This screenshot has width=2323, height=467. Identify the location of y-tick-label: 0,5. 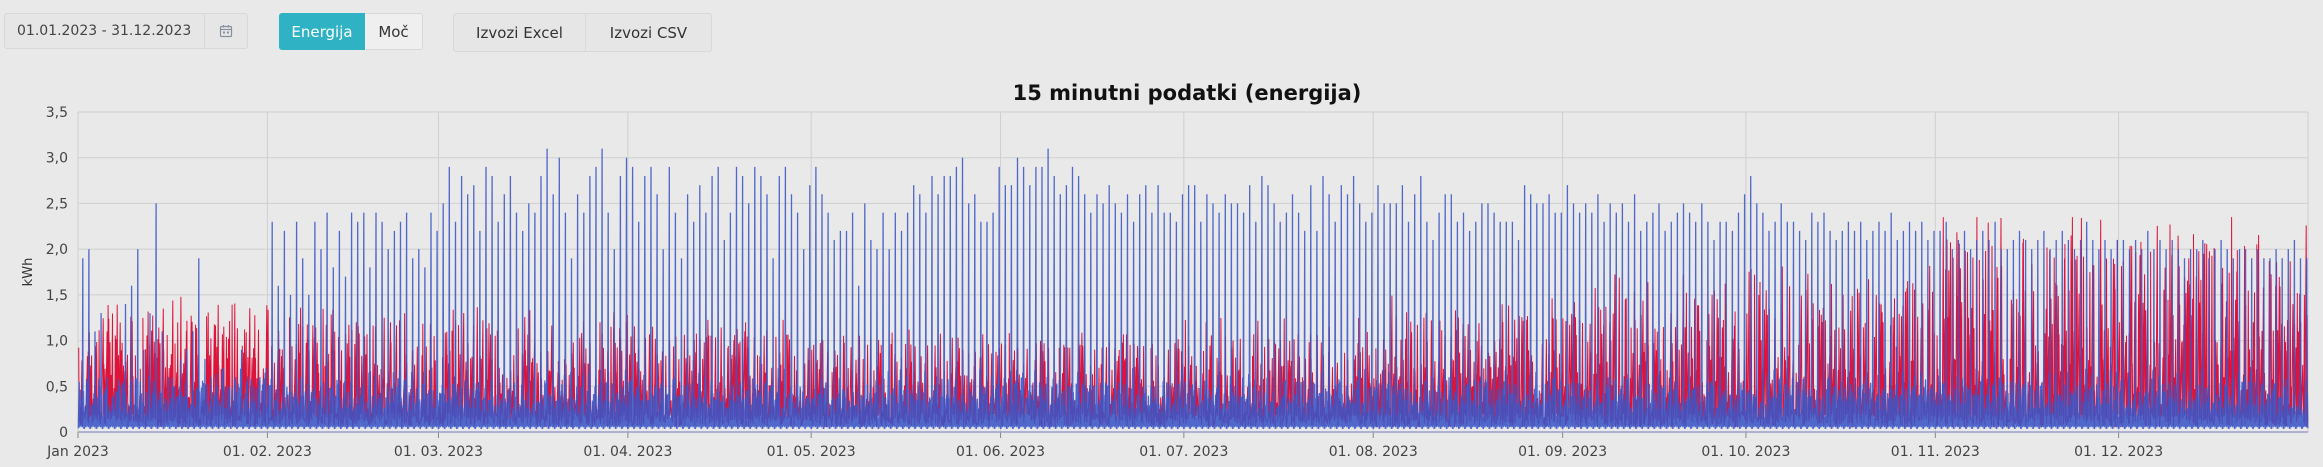
(57, 387).